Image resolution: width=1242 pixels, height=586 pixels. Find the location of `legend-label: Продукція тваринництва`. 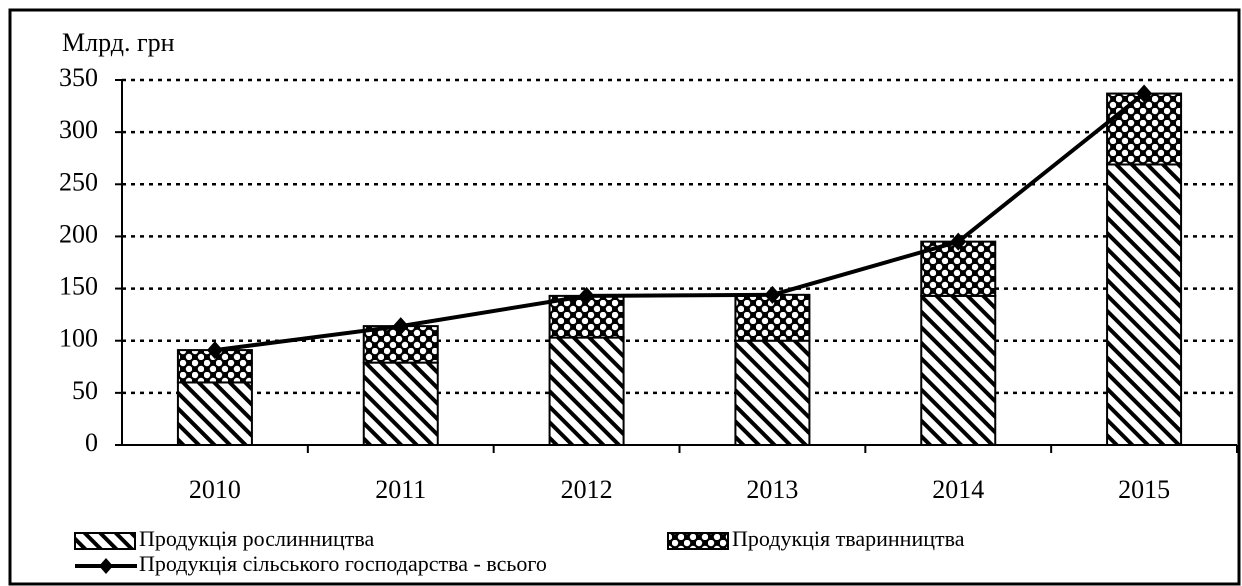

legend-label: Продукція тваринництва is located at coordinates (848, 538).